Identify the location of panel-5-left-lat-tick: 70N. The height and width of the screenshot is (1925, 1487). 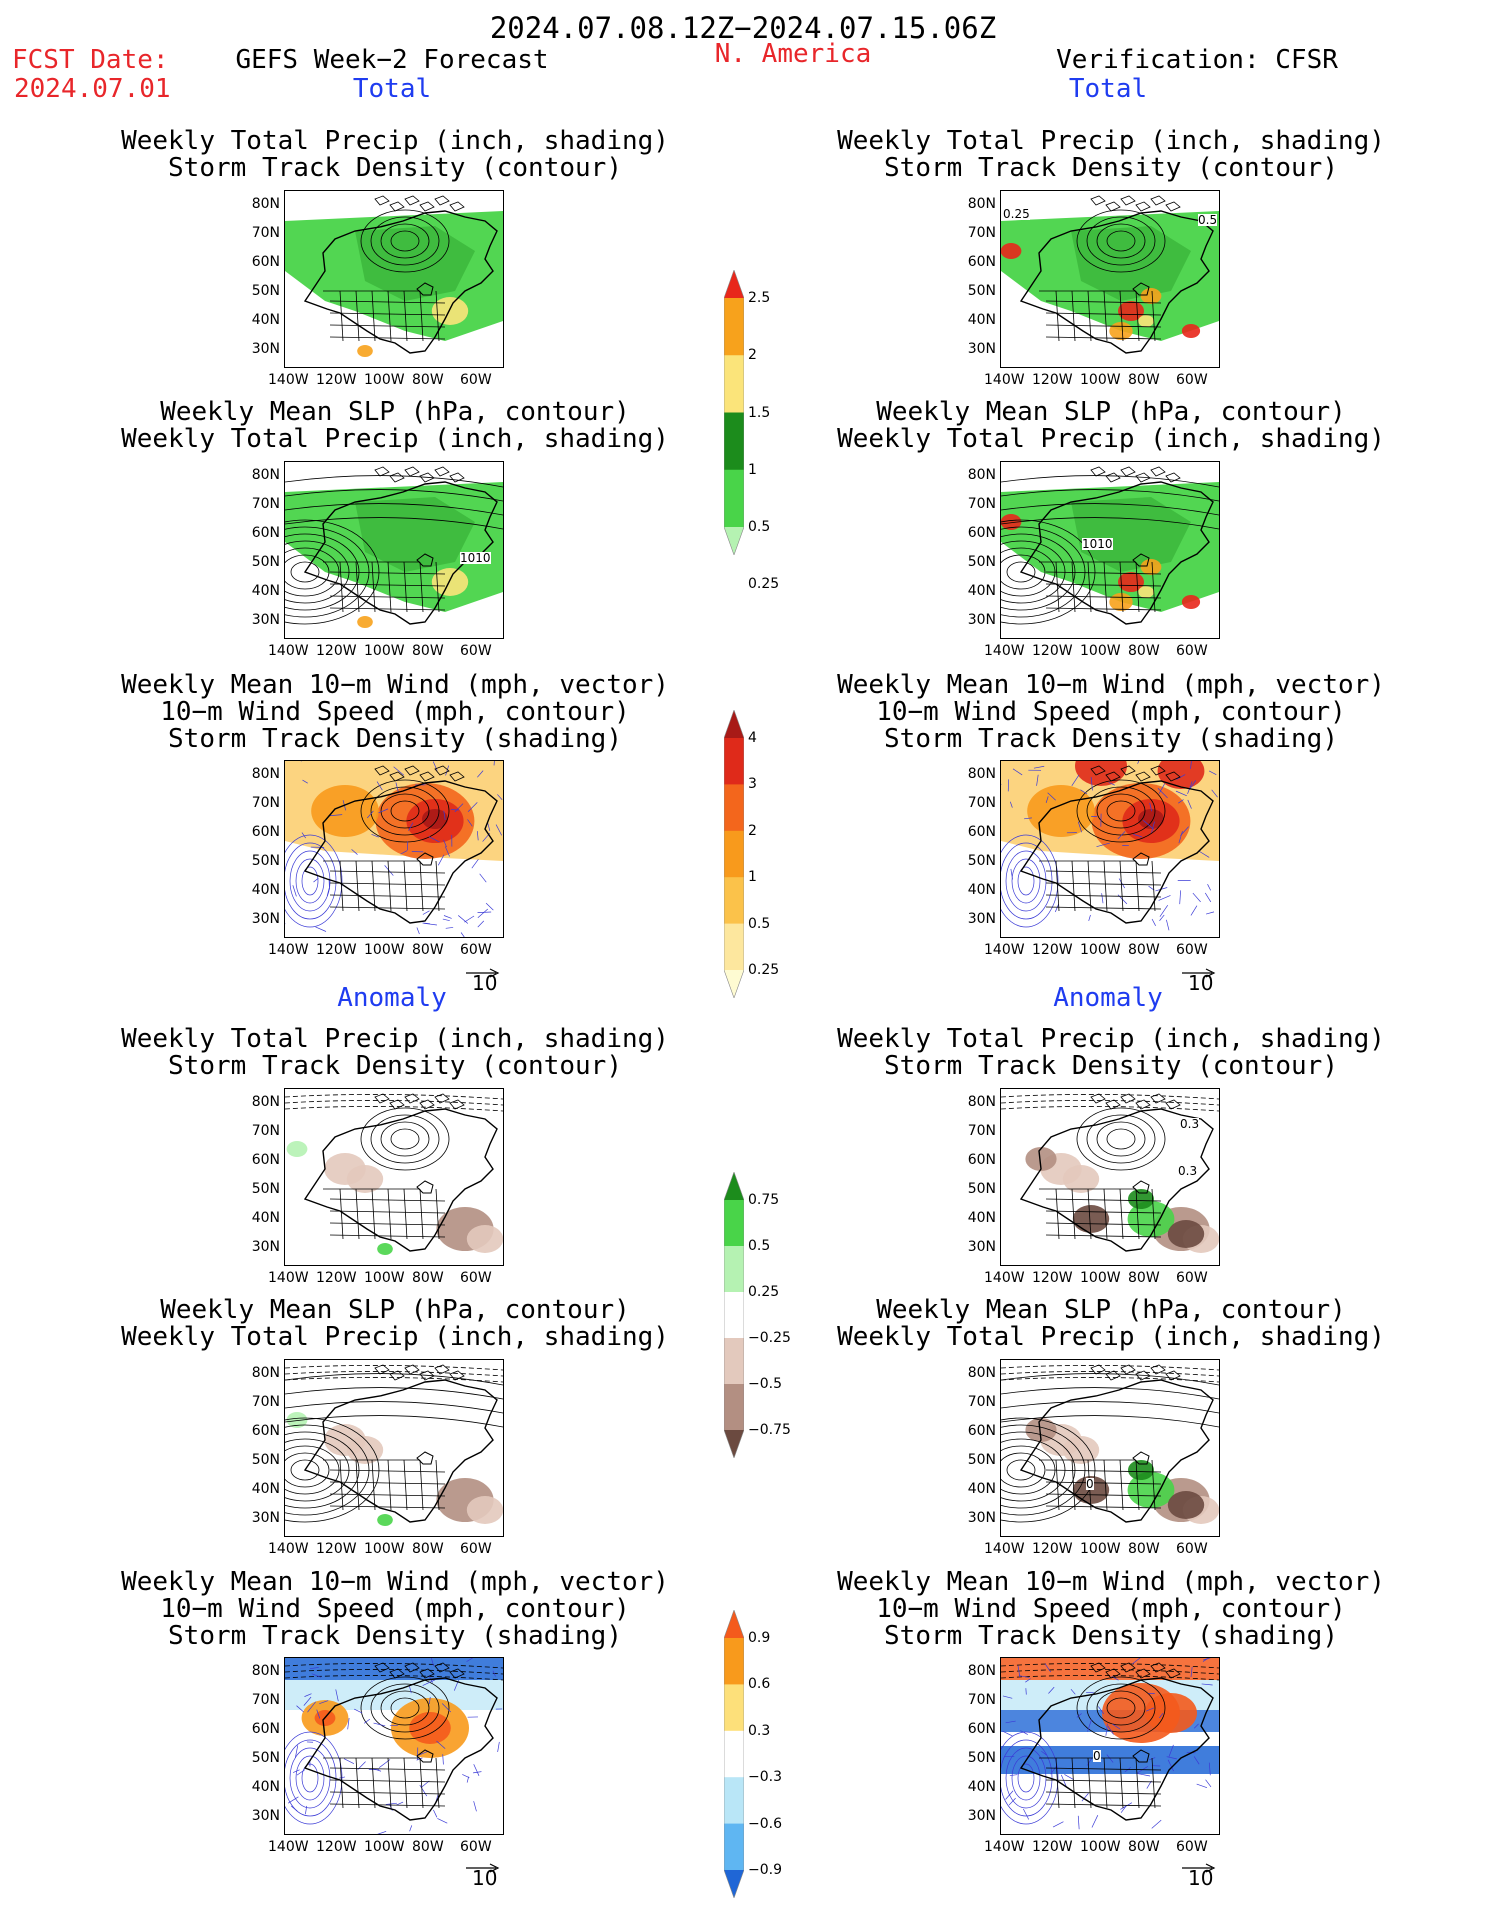
(265, 1402).